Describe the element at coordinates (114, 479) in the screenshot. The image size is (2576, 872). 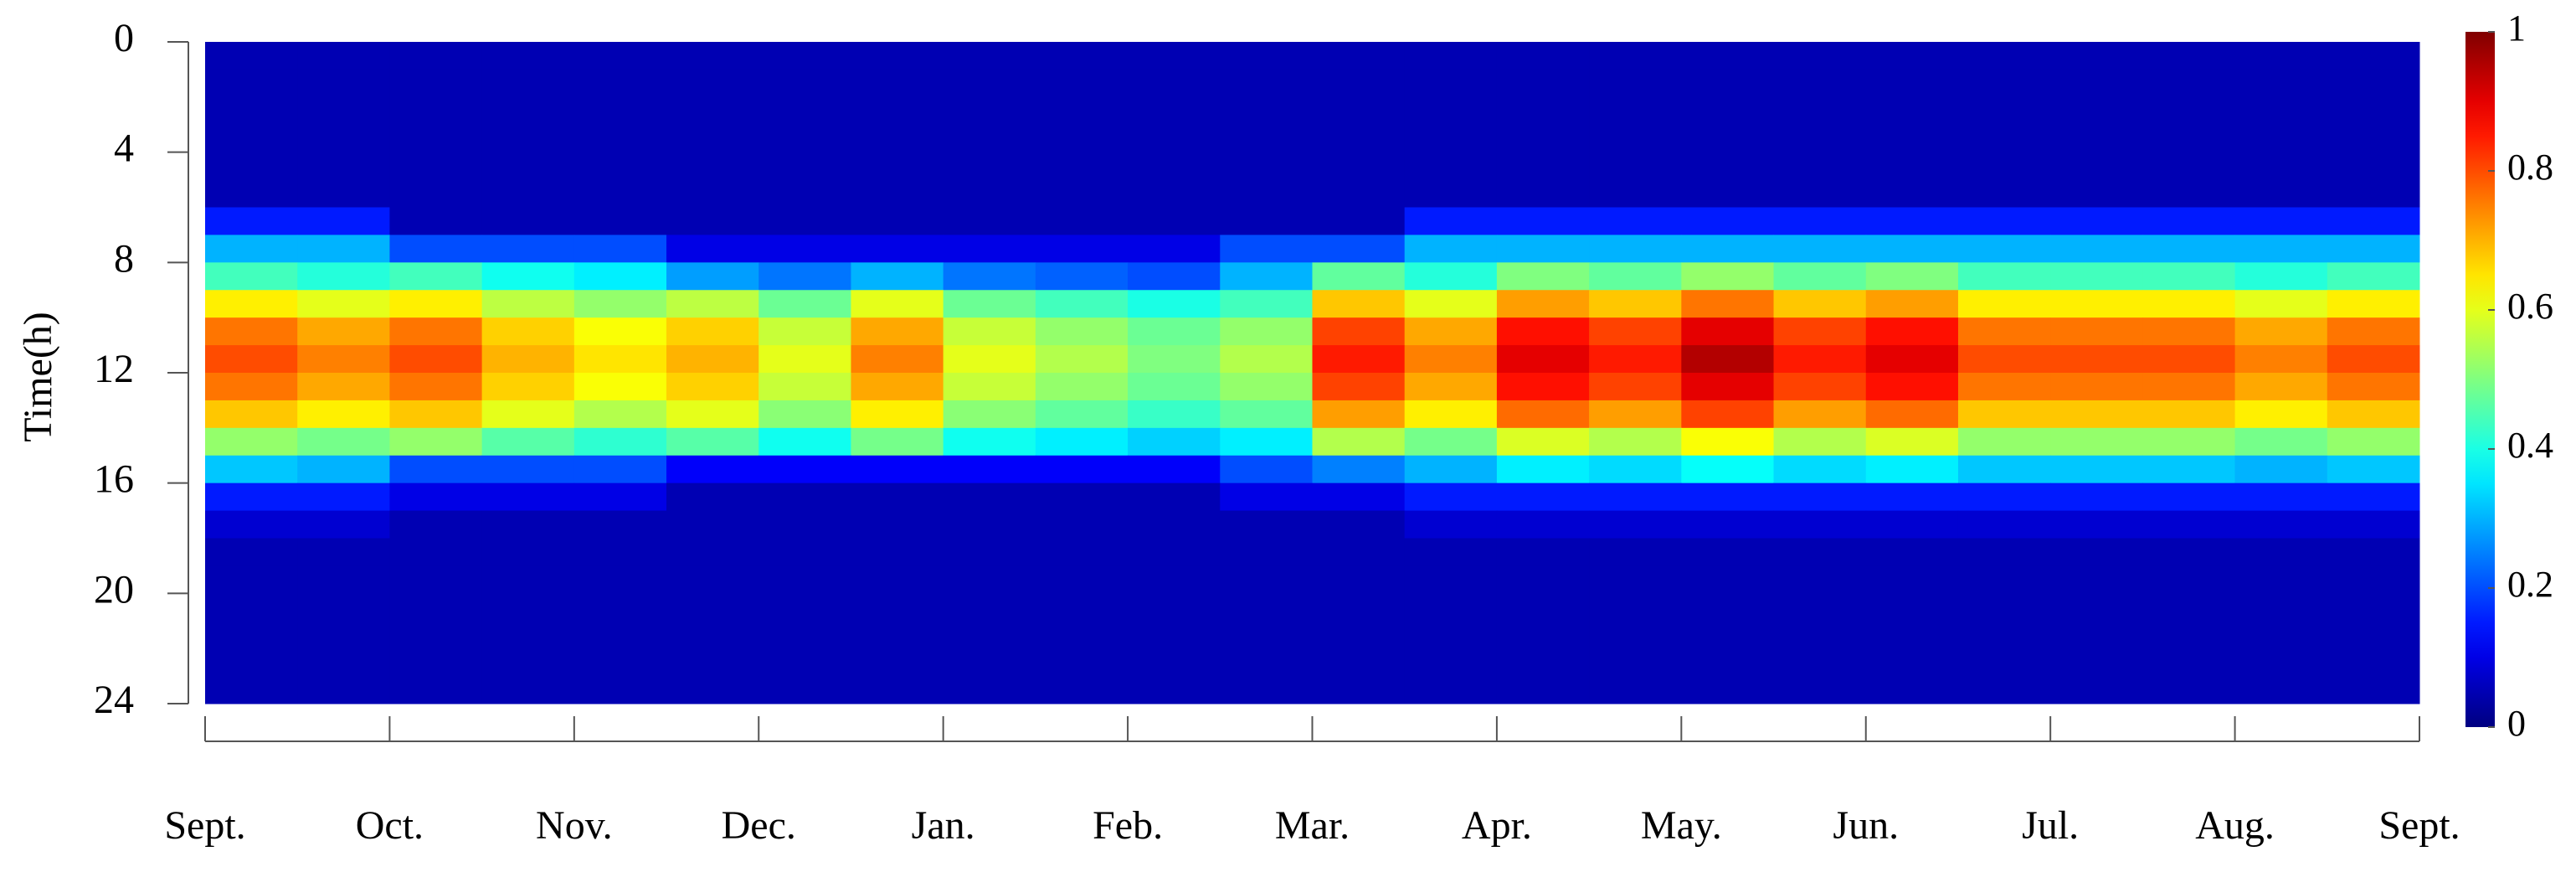
I see `y-tick-label: 16` at that location.